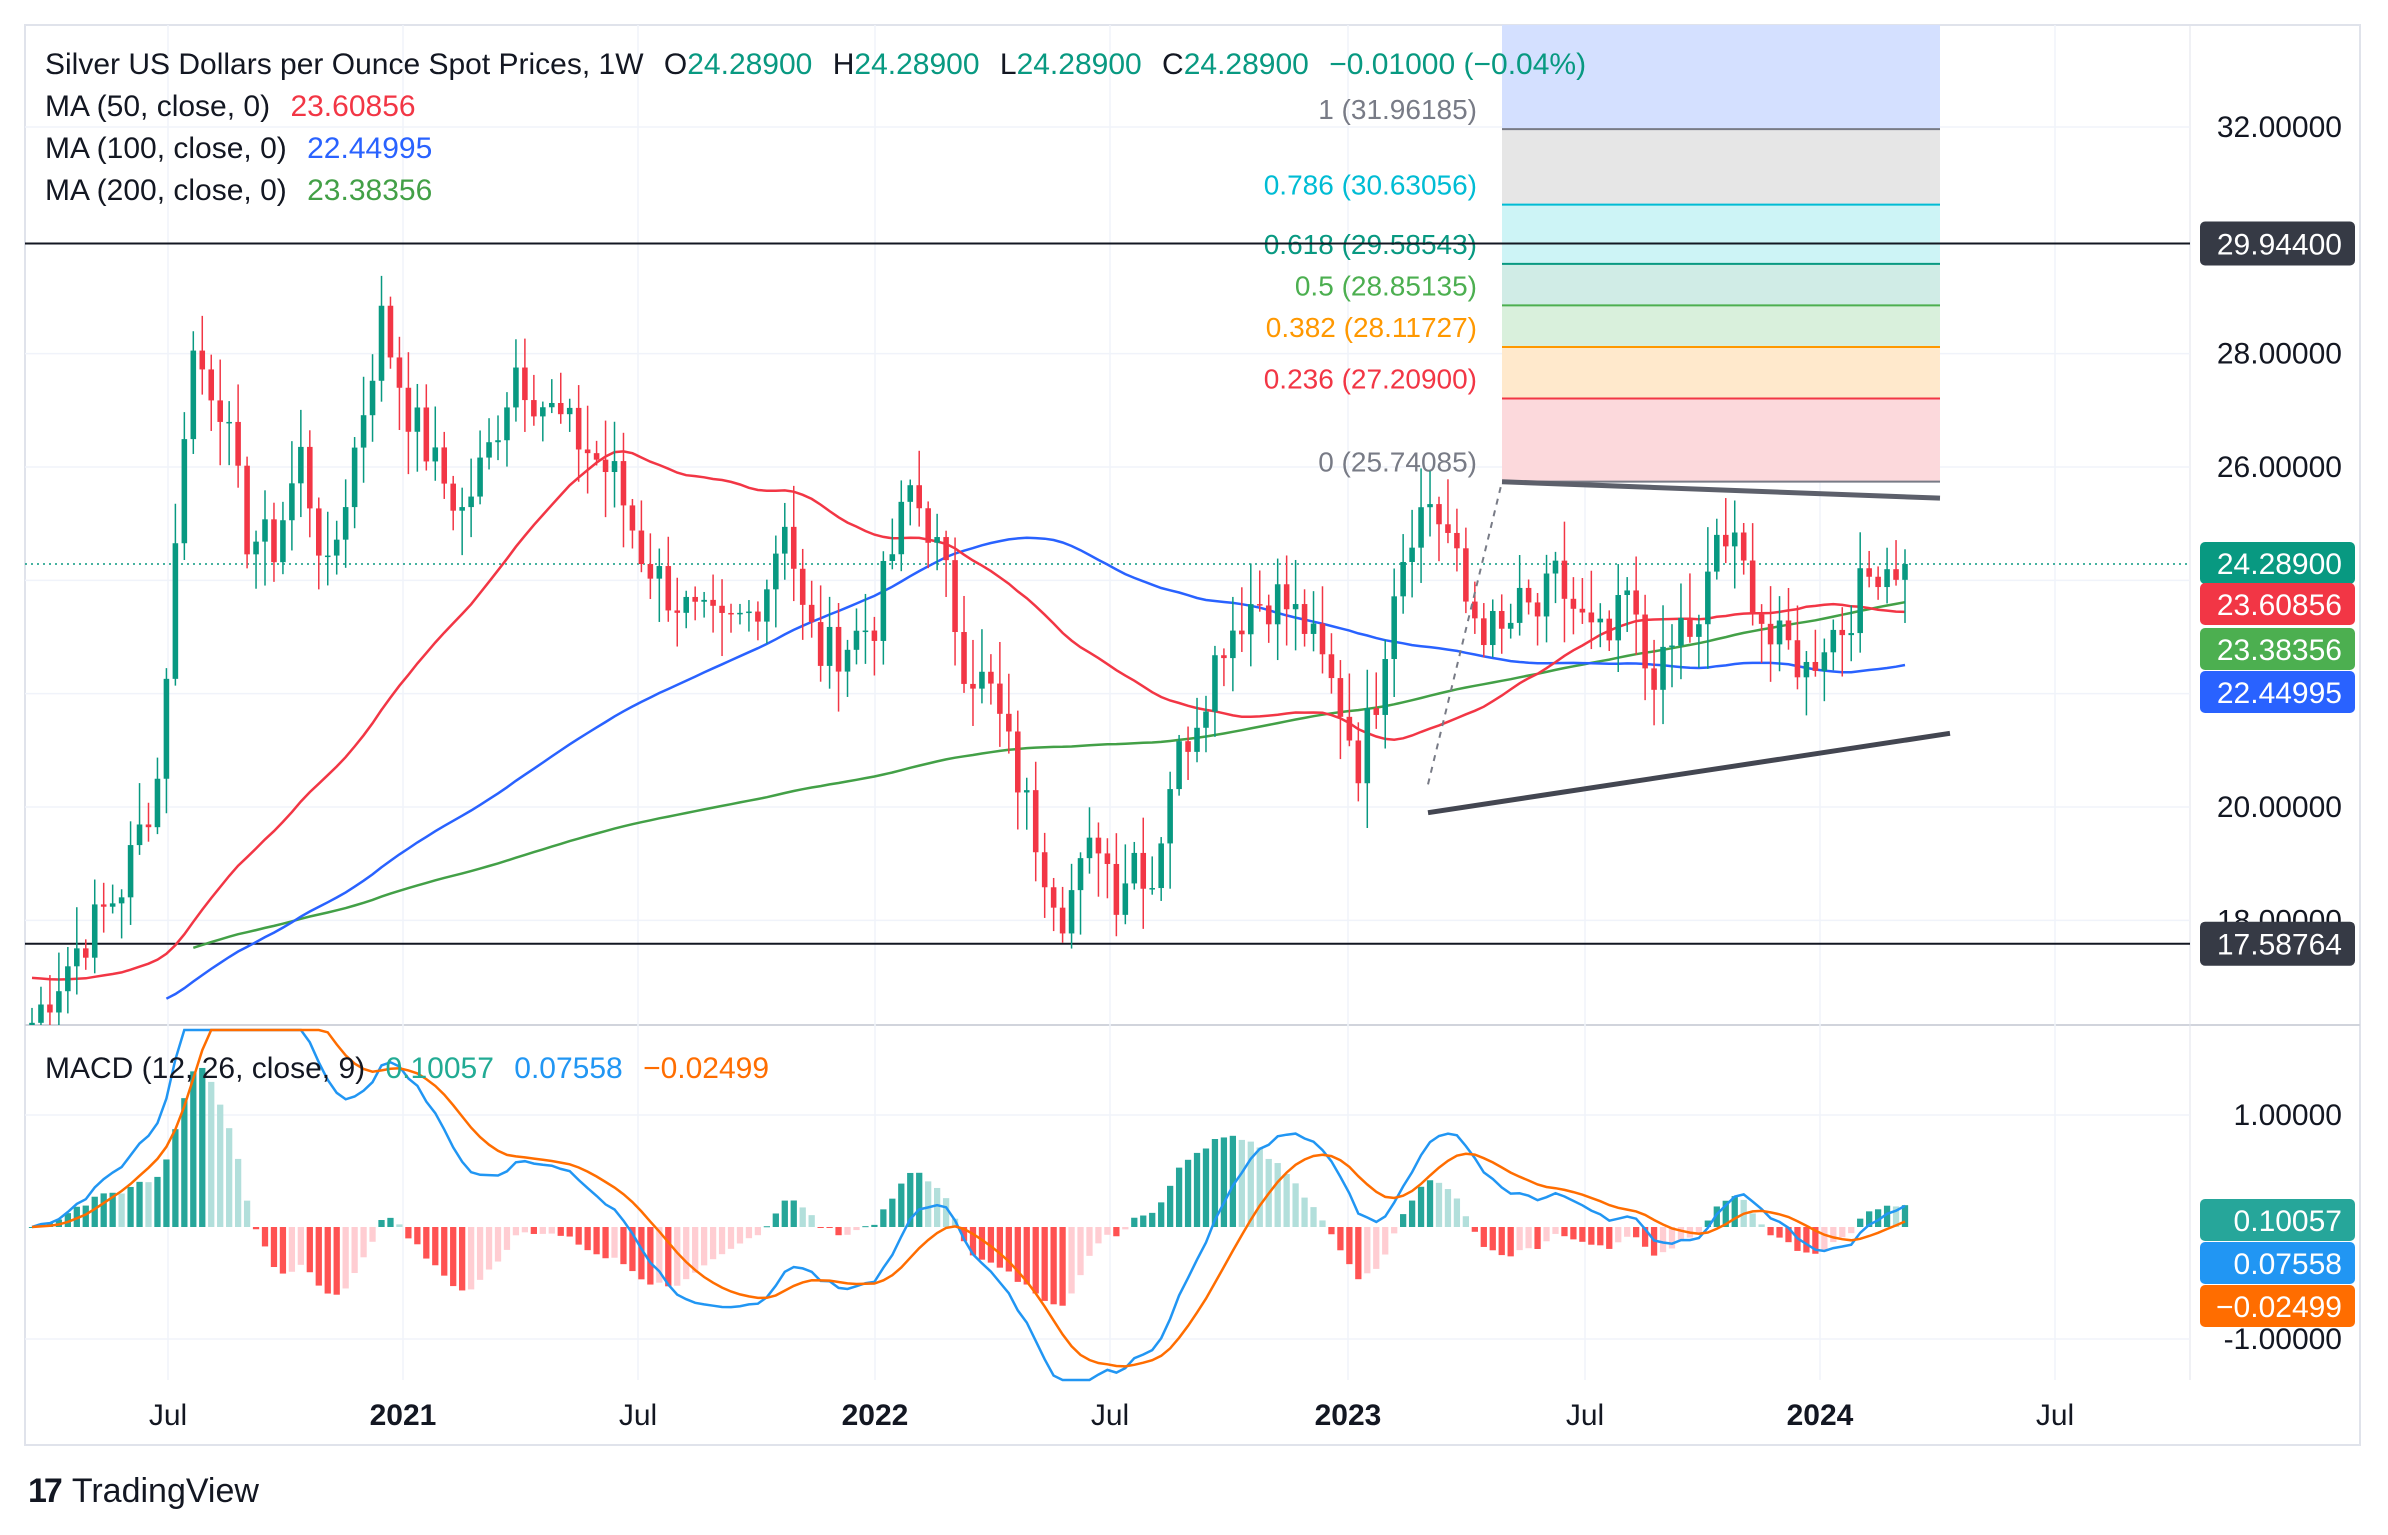 Image resolution: width=2388 pixels, height=1535 pixels. Describe the element at coordinates (244, 191) in the screenshot. I see `ma200-legend: MA (200, close, 0) 23.38356` at that location.